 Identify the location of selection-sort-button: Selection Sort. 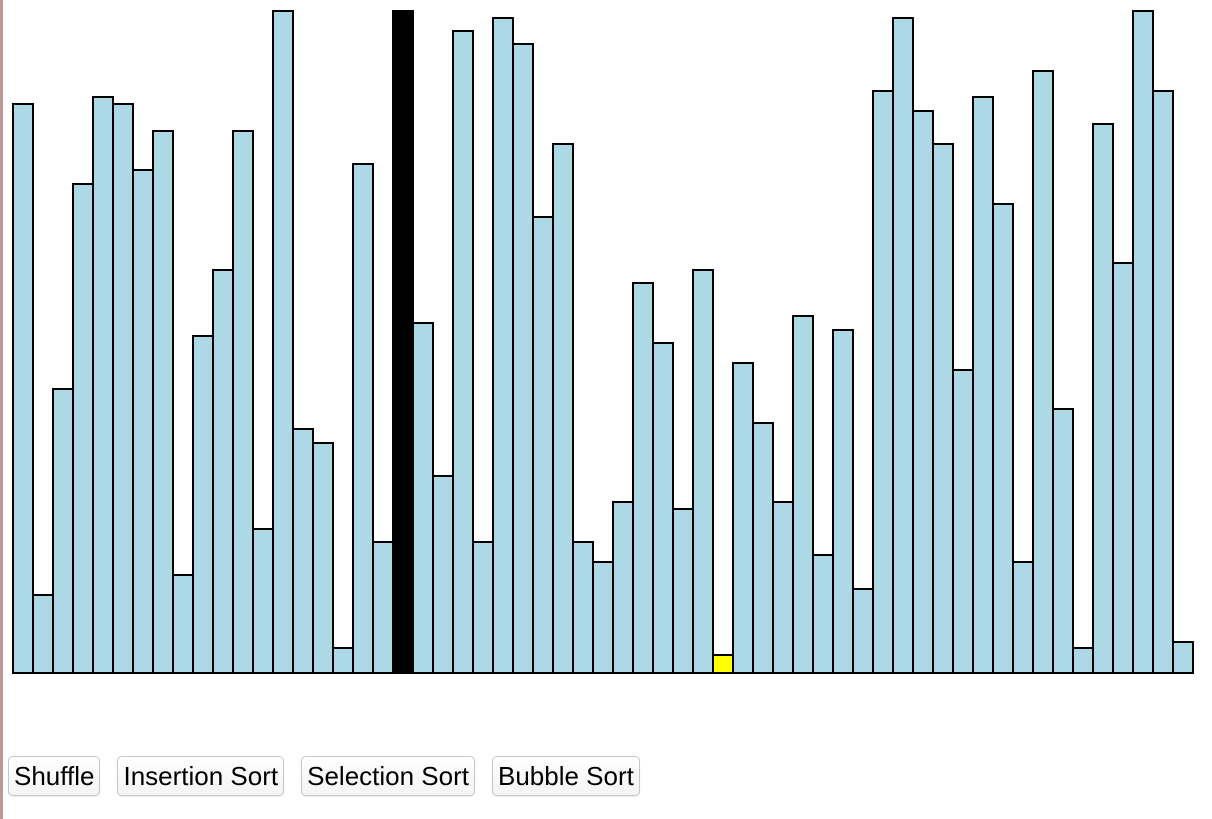
(388, 776).